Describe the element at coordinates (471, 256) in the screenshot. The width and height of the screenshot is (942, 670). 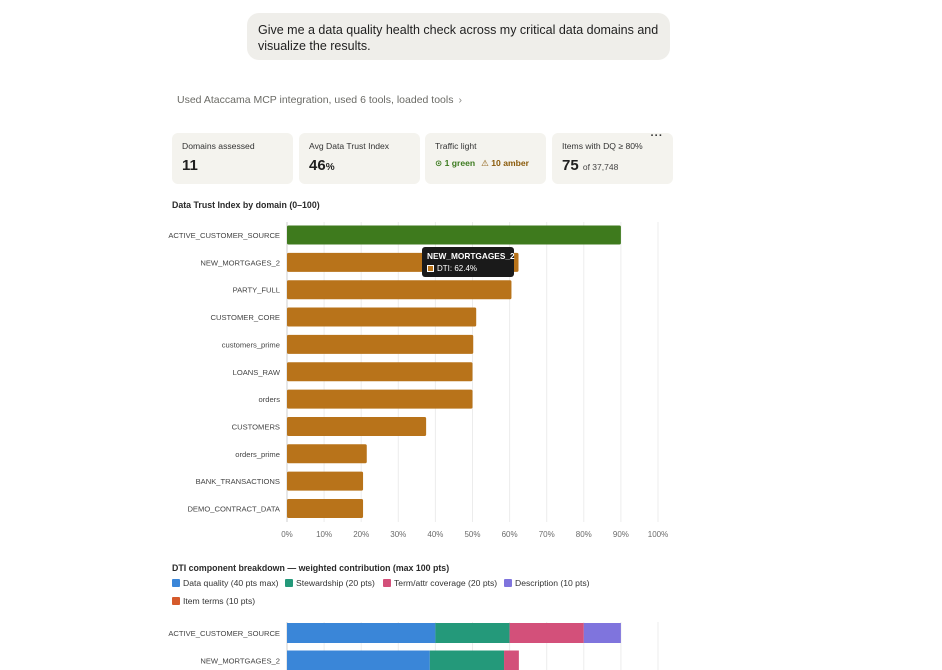
I see `tooltip-title: NEW_MORTGAGES_2` at that location.